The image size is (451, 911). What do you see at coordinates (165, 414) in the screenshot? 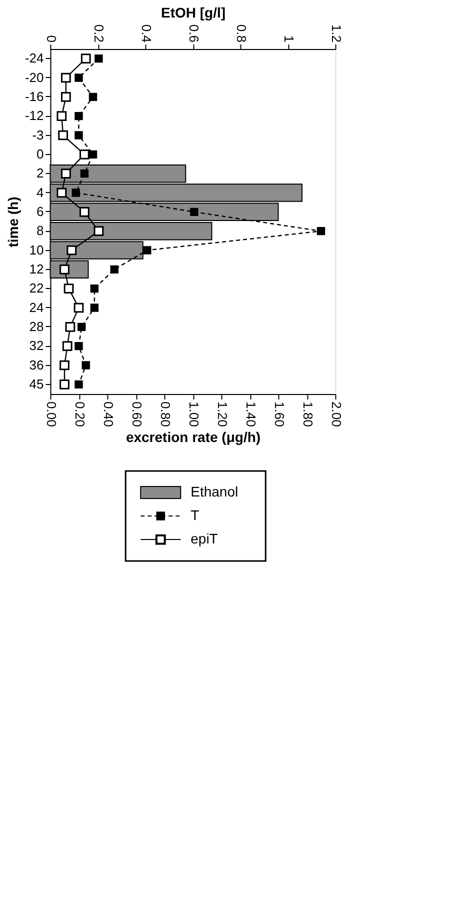
I see `x-tick-label: 0.80` at bounding box center [165, 414].